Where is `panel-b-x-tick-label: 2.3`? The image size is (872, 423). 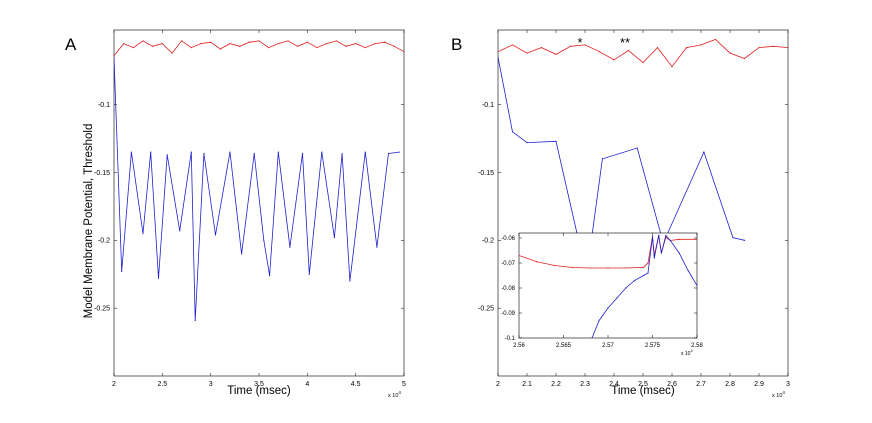 panel-b-x-tick-label: 2.3 is located at coordinates (585, 384).